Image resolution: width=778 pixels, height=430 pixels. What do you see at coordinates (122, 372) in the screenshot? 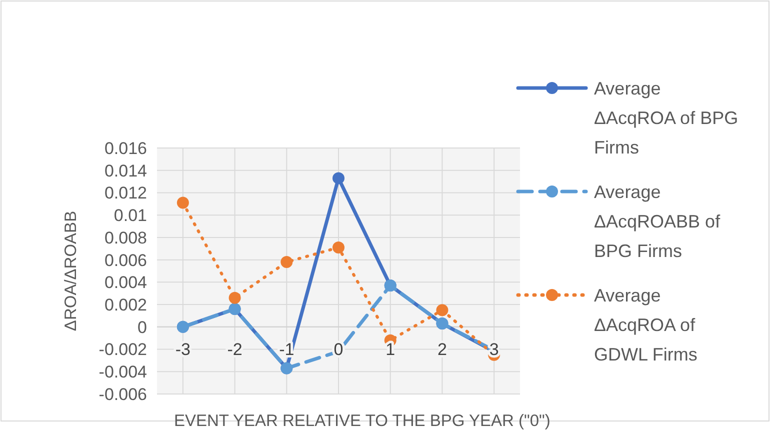
I see `y-tick-label: -0.004` at bounding box center [122, 372].